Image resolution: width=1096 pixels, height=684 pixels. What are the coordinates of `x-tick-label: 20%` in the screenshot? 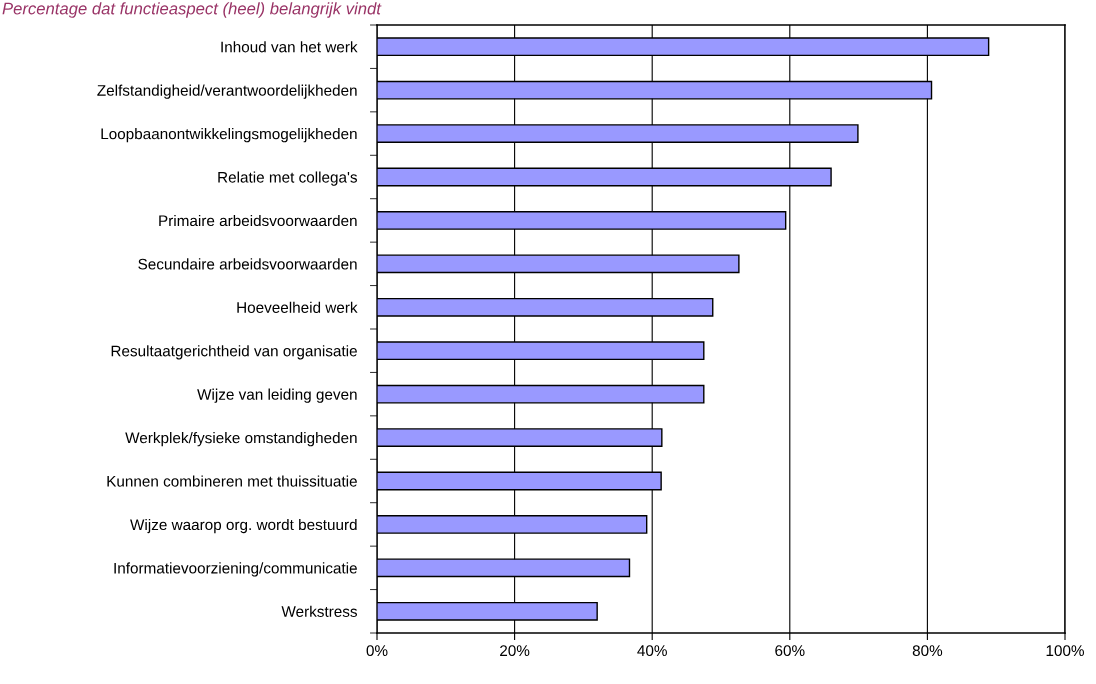 It's located at (515, 651).